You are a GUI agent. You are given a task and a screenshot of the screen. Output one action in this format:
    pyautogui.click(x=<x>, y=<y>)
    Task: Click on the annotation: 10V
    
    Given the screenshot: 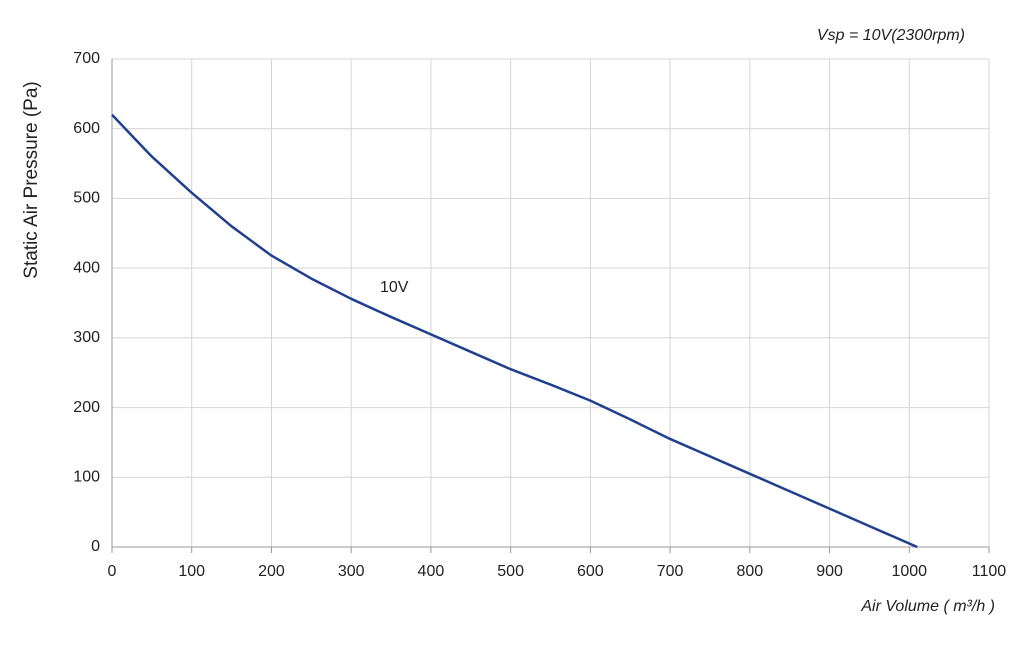 What is the action you would take?
    pyautogui.click(x=394, y=287)
    